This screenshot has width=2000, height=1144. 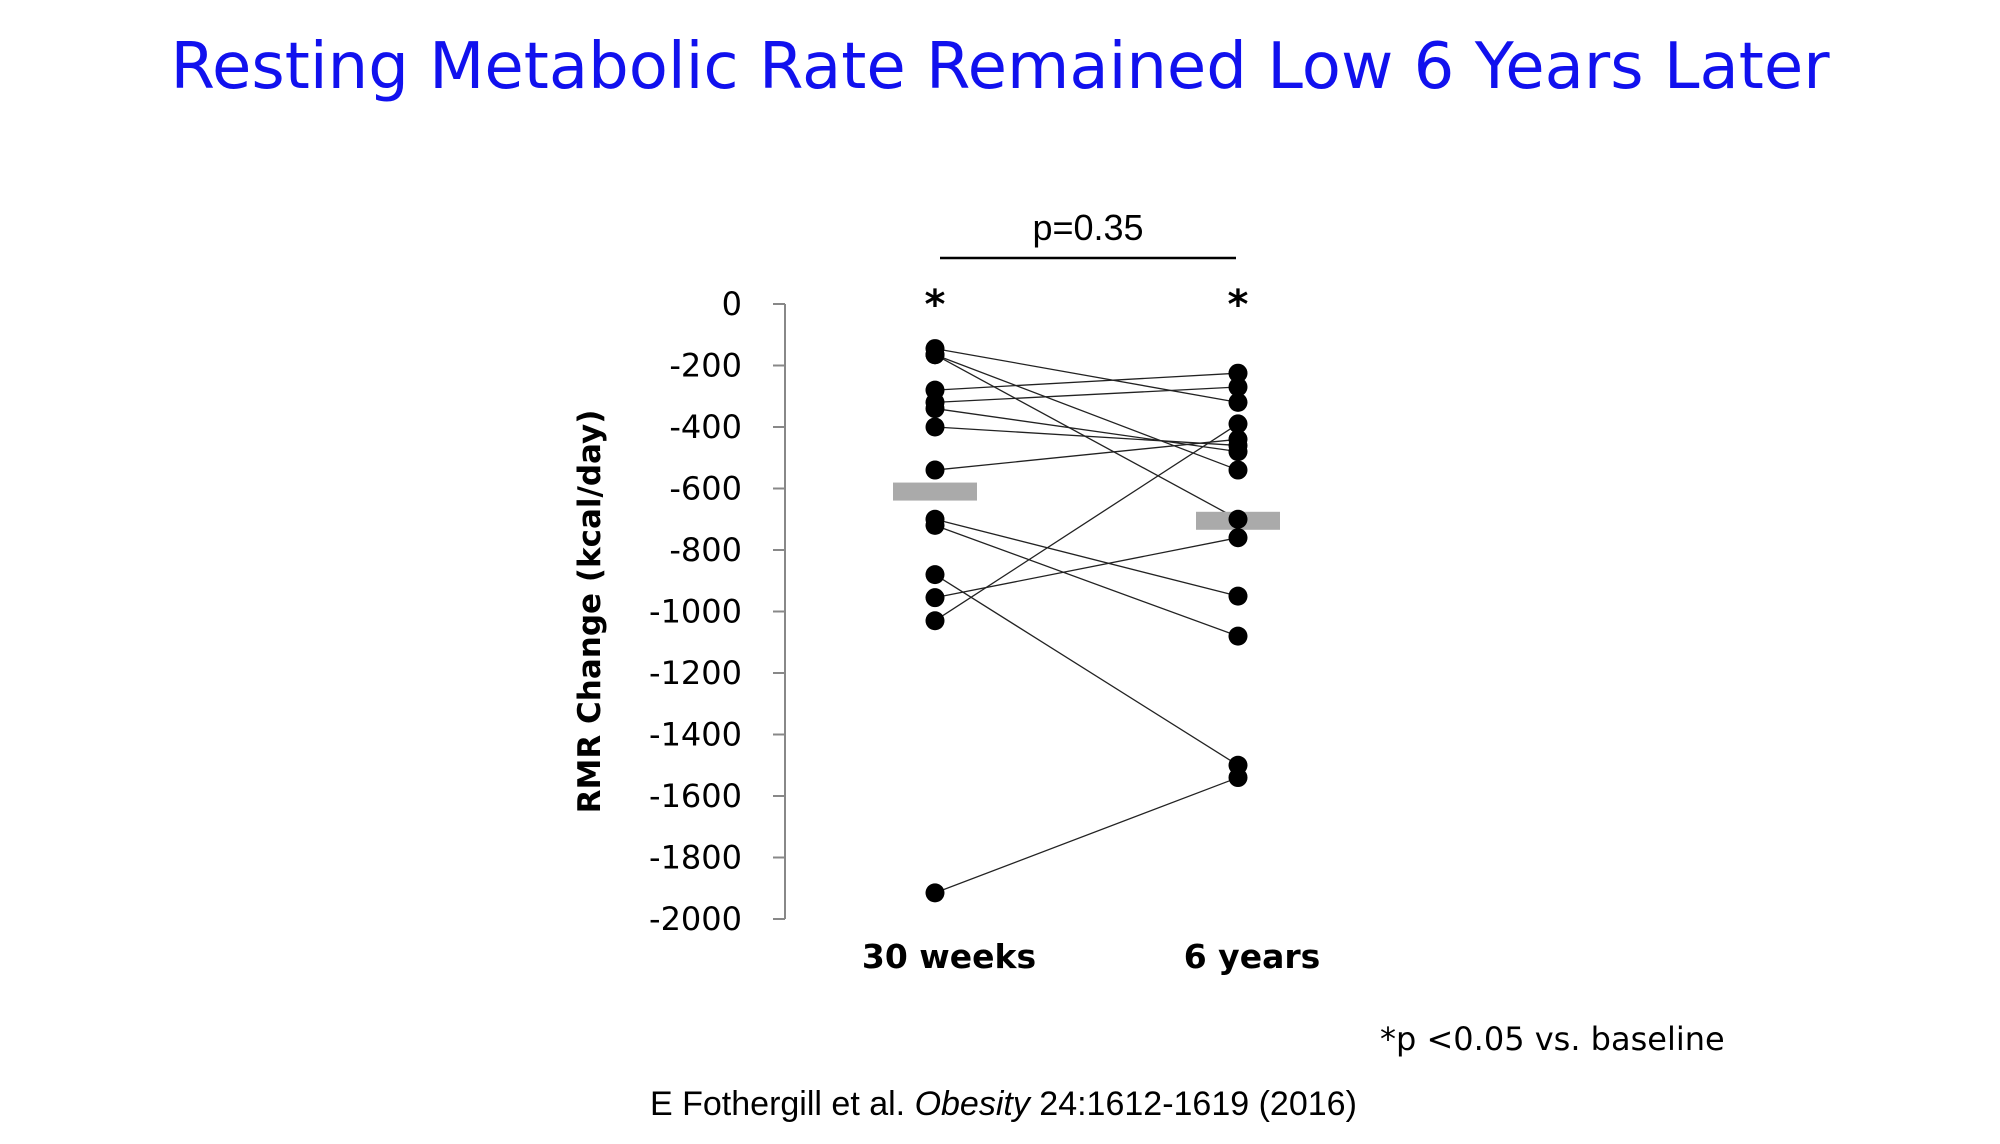 I want to click on citation-details: 24:1612-1619 (2016), so click(x=1198, y=1104).